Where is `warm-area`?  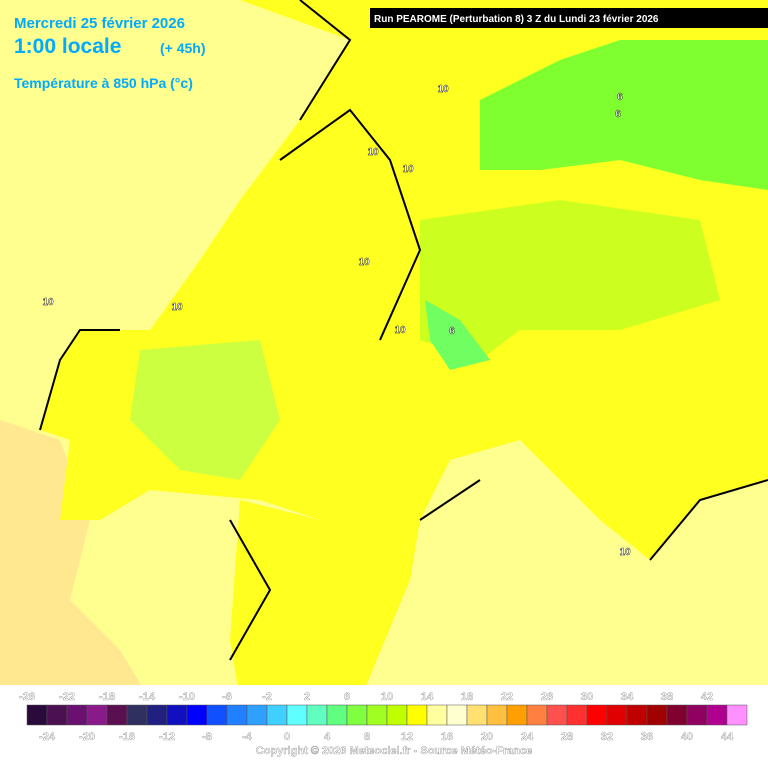
warm-area is located at coordinates (75, 560).